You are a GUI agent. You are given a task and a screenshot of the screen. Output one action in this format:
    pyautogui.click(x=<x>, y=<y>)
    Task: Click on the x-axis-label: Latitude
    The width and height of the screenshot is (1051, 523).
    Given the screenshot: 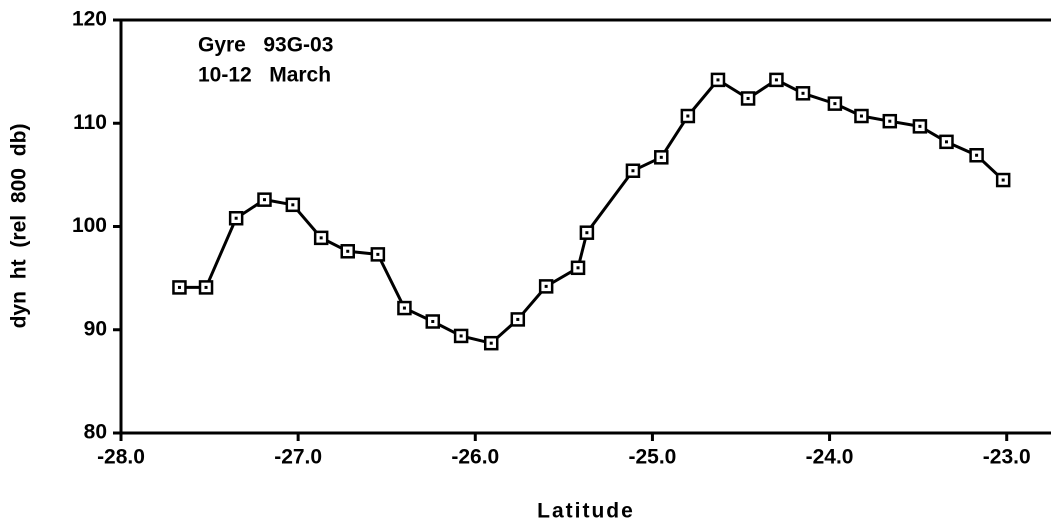 What is the action you would take?
    pyautogui.click(x=586, y=511)
    